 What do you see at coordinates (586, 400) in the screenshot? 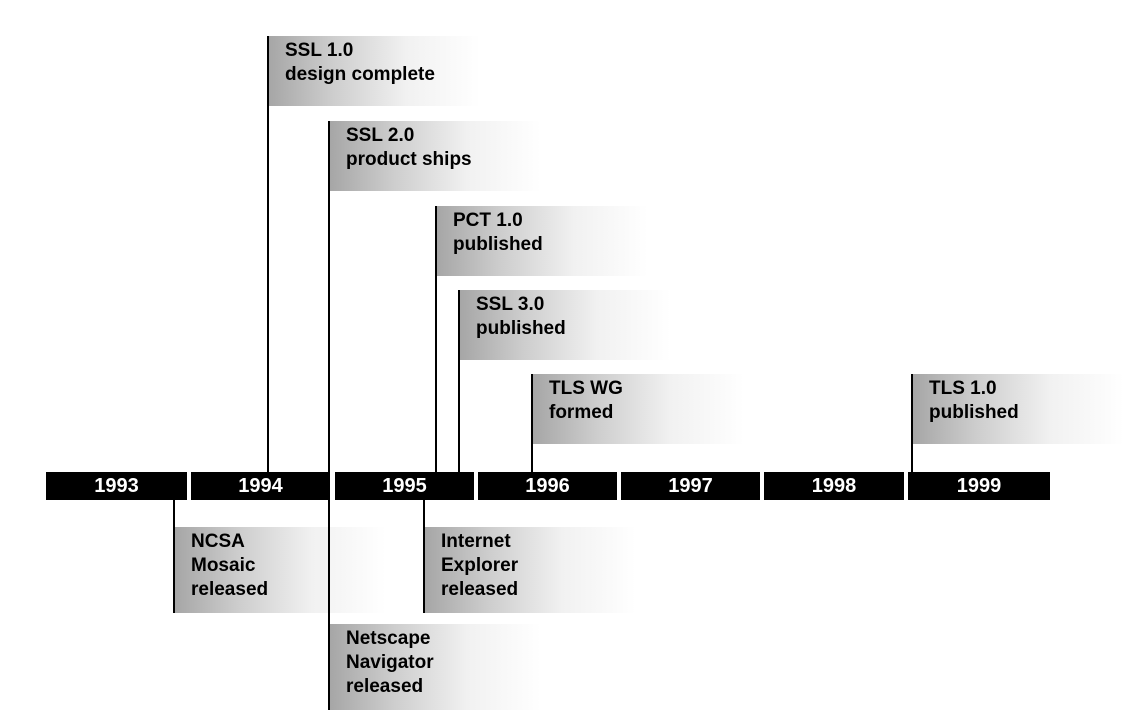
I see `event-text: TLS WG formed` at bounding box center [586, 400].